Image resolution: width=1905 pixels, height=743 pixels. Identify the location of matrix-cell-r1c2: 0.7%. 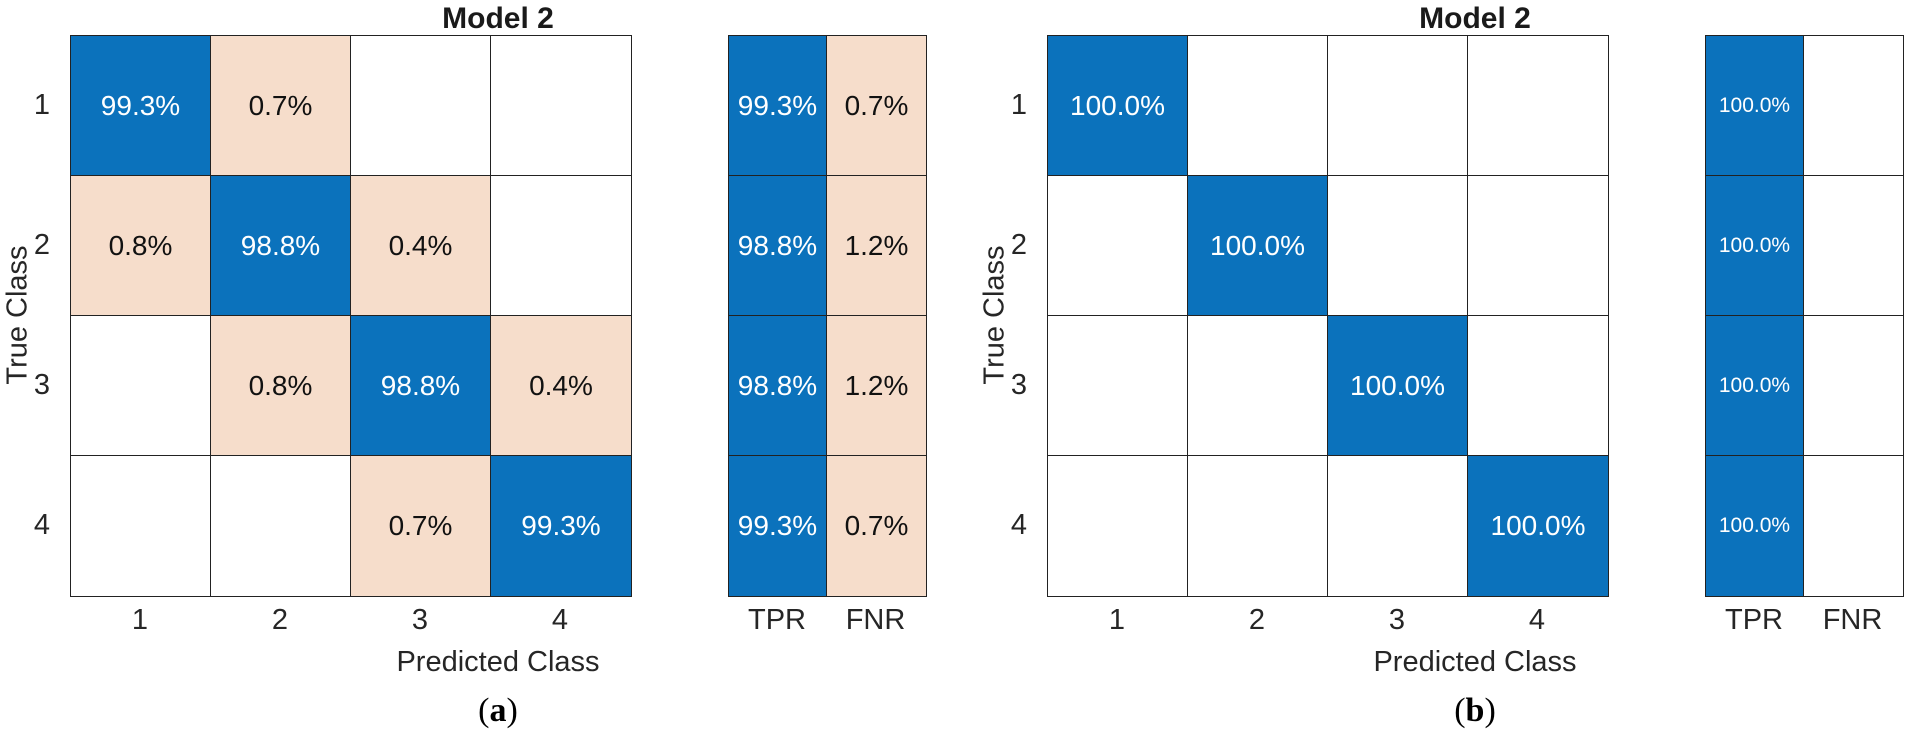
(281, 106).